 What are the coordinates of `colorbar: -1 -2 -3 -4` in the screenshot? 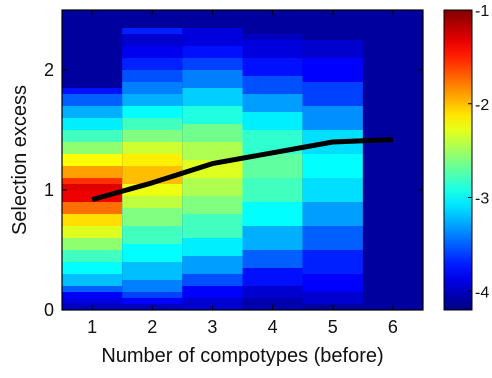 It's located at (466, 157).